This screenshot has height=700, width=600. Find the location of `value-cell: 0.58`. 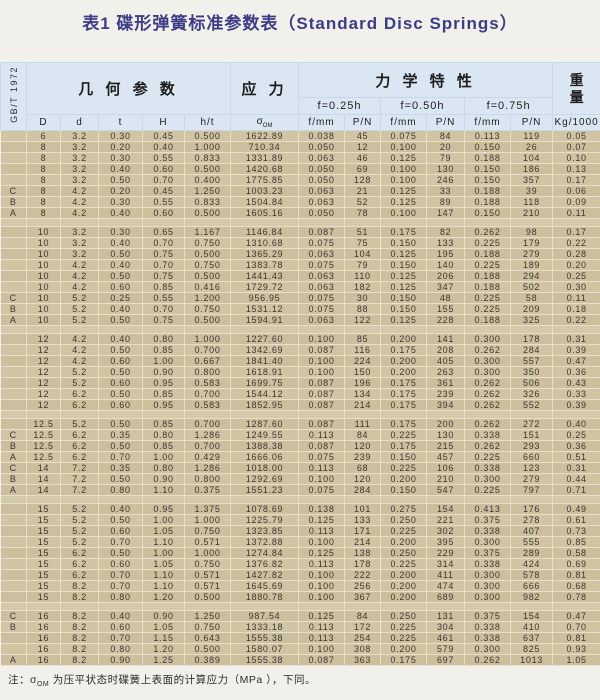

value-cell: 0.58 is located at coordinates (576, 553).